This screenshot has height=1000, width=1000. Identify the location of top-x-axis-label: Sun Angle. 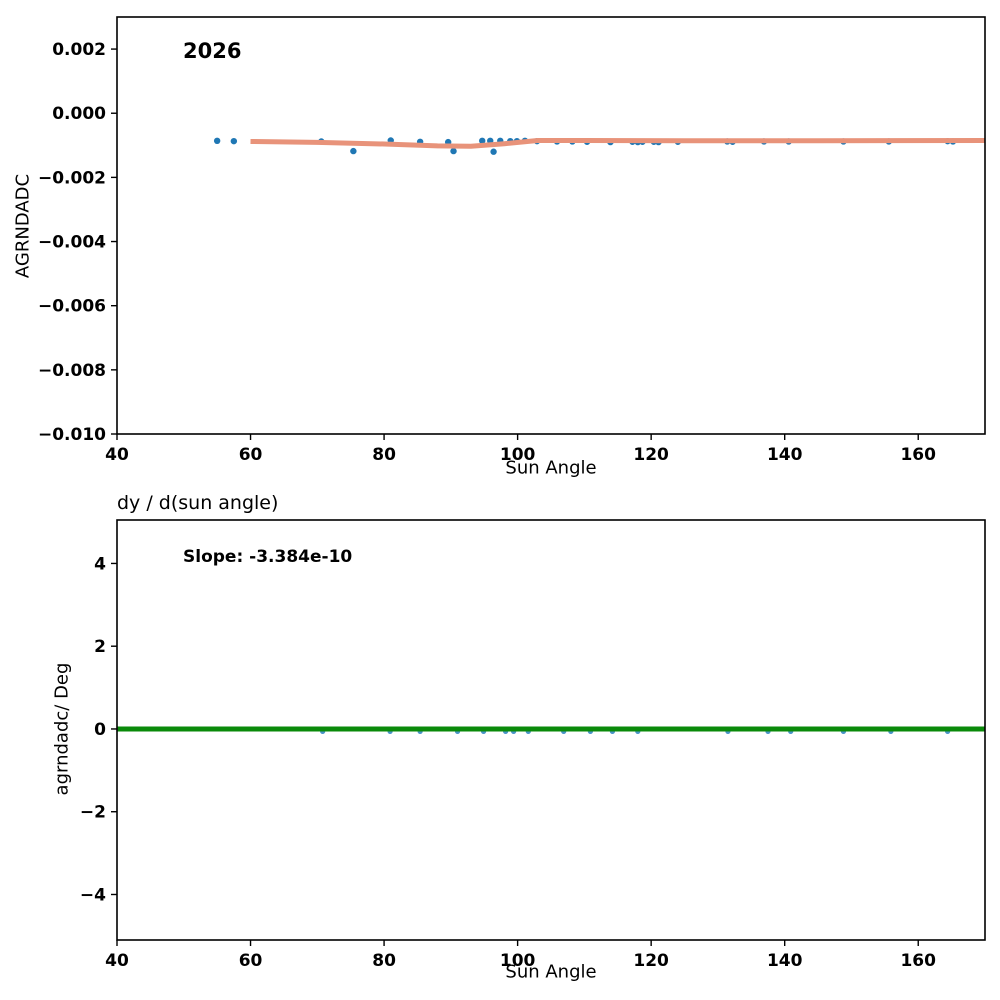
(551, 468).